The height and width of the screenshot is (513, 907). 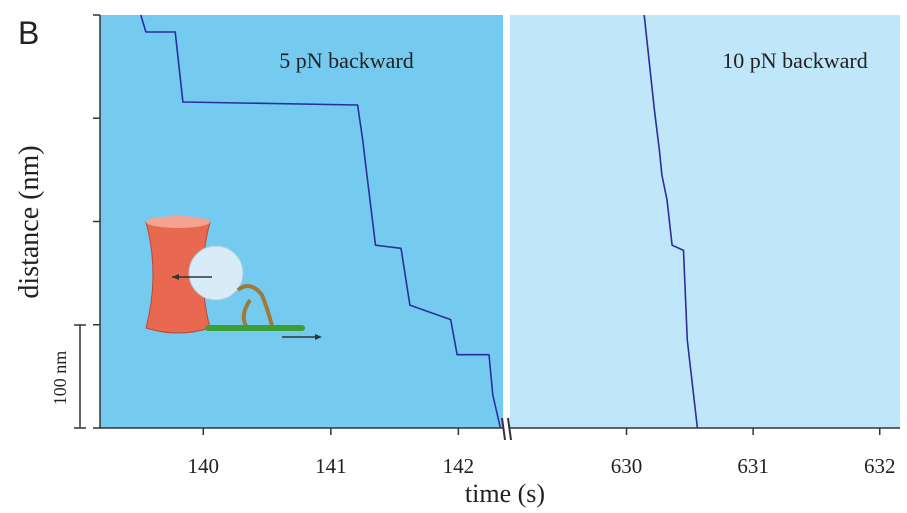 What do you see at coordinates (346, 60) in the screenshot?
I see `panel-annotation: 5 pN backward` at bounding box center [346, 60].